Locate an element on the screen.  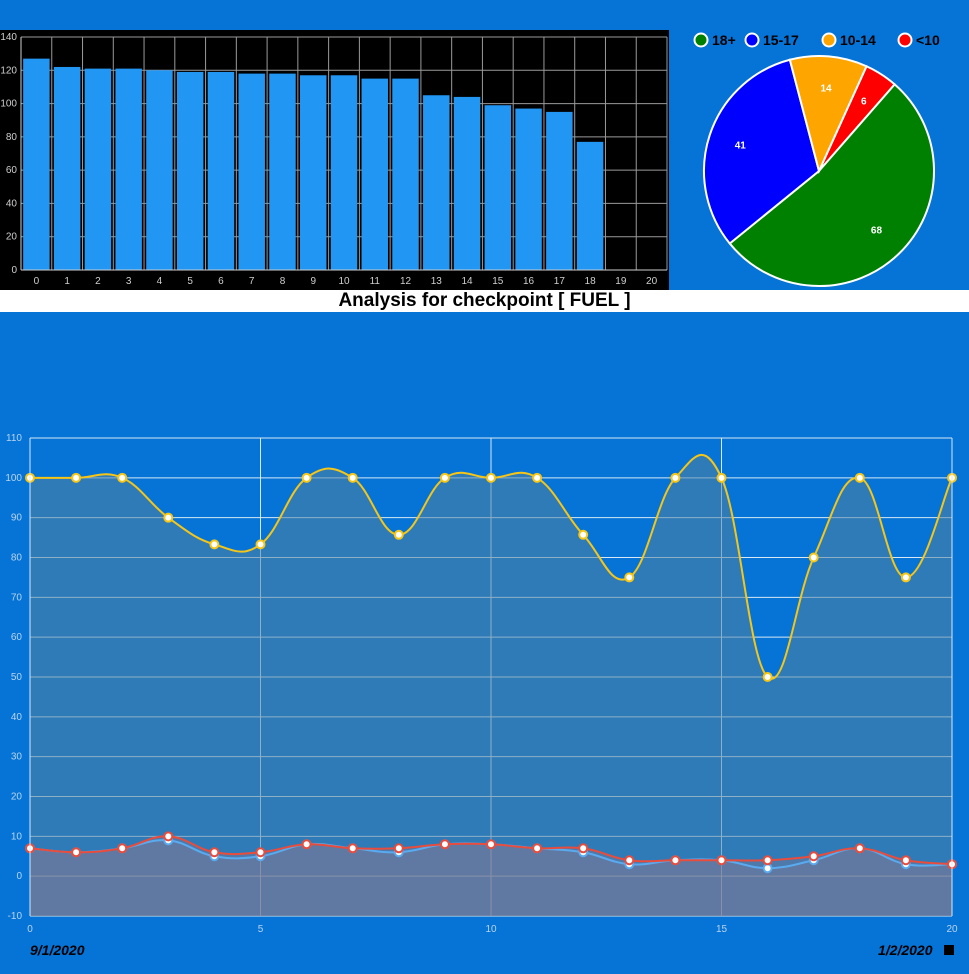
legend-label: 15-17 is located at coordinates (781, 40).